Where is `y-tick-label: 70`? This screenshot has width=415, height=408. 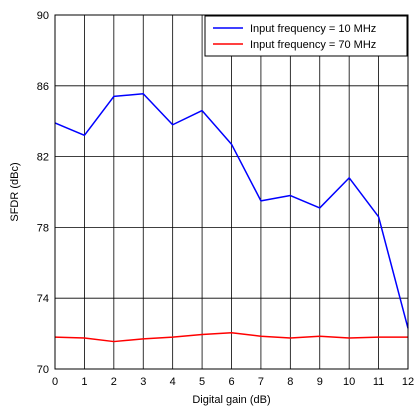
y-tick-label: 70 is located at coordinates (43, 370).